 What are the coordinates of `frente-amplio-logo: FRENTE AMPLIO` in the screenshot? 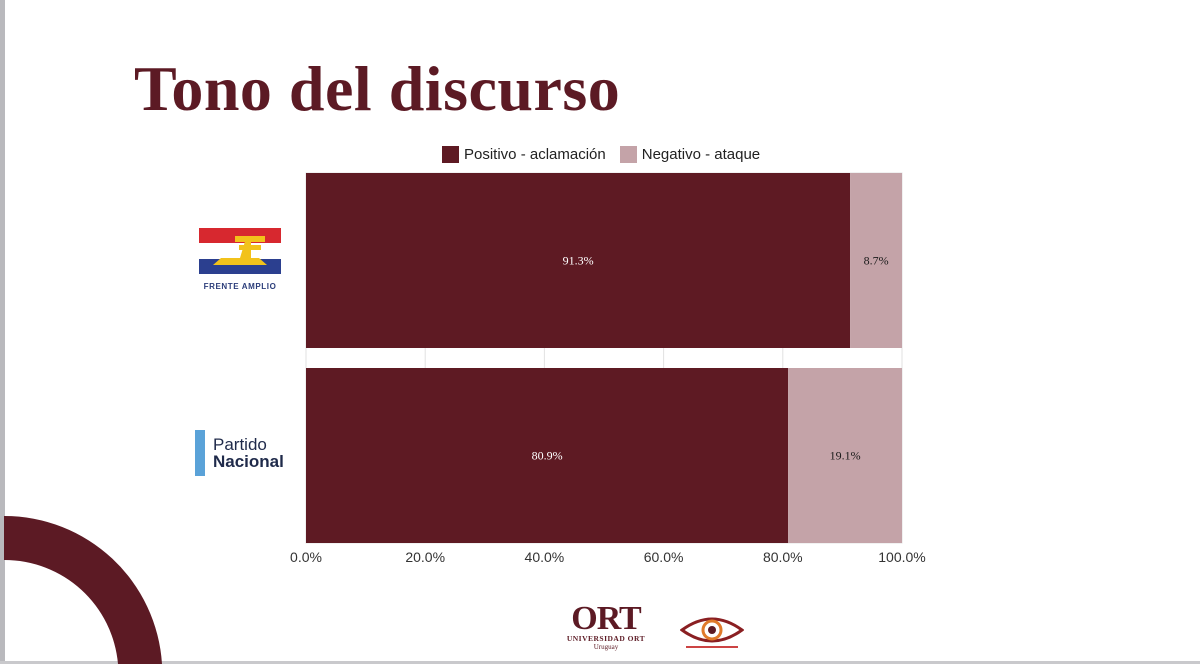 It's located at (240, 259).